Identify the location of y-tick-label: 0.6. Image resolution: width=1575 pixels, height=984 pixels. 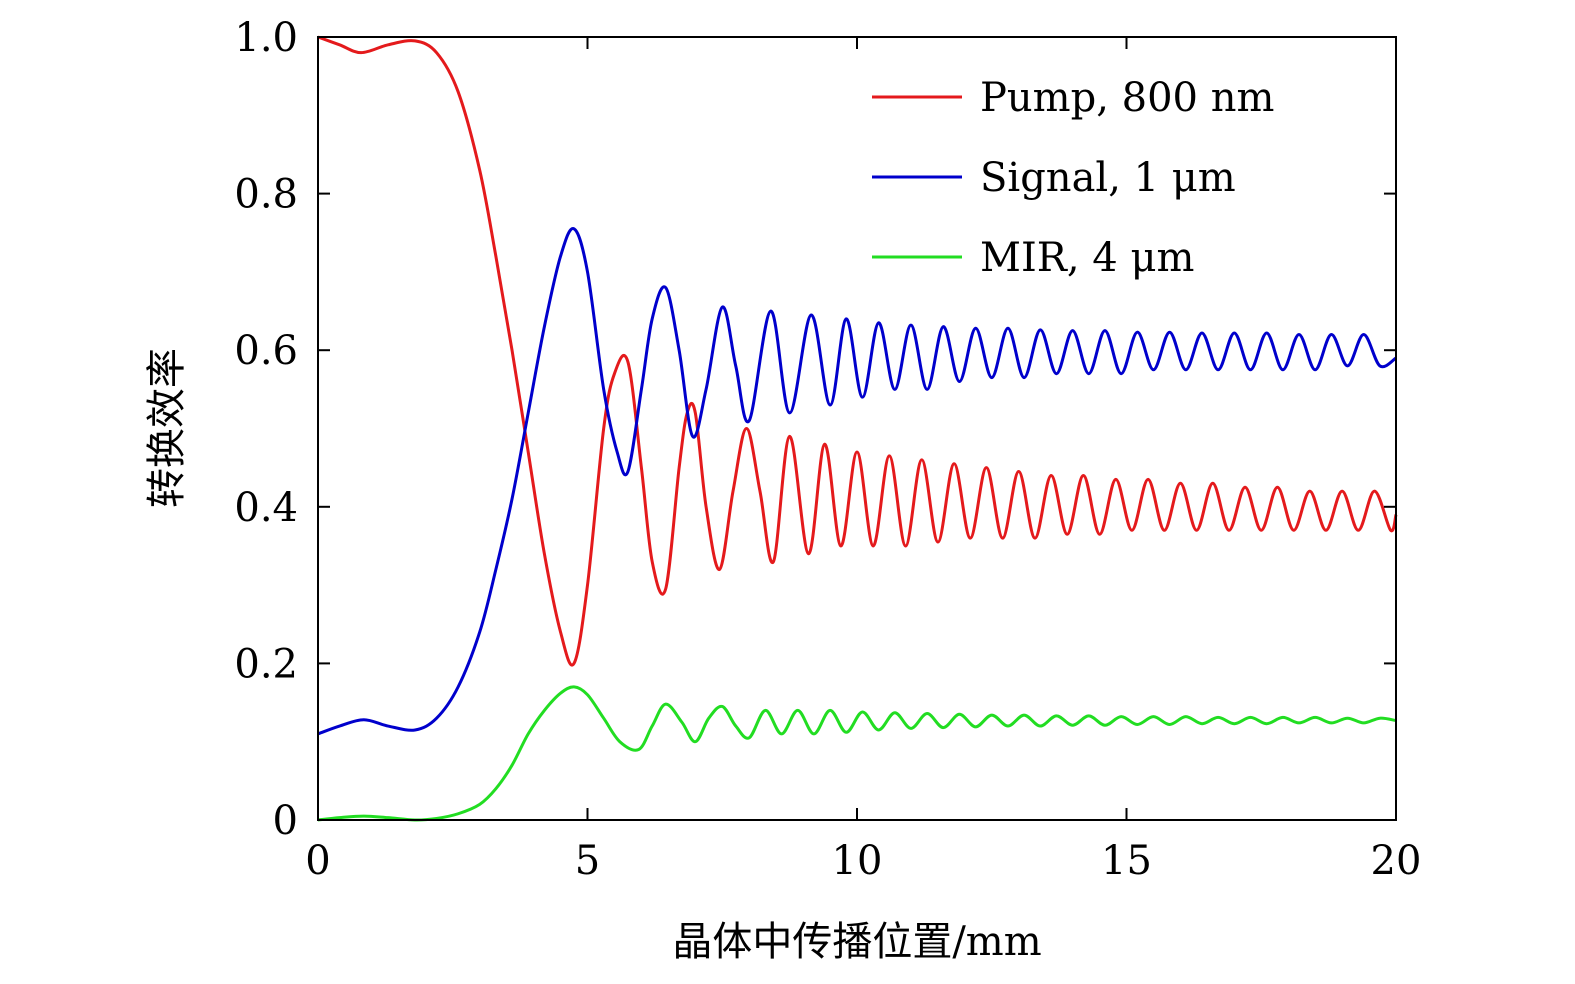
(266, 351).